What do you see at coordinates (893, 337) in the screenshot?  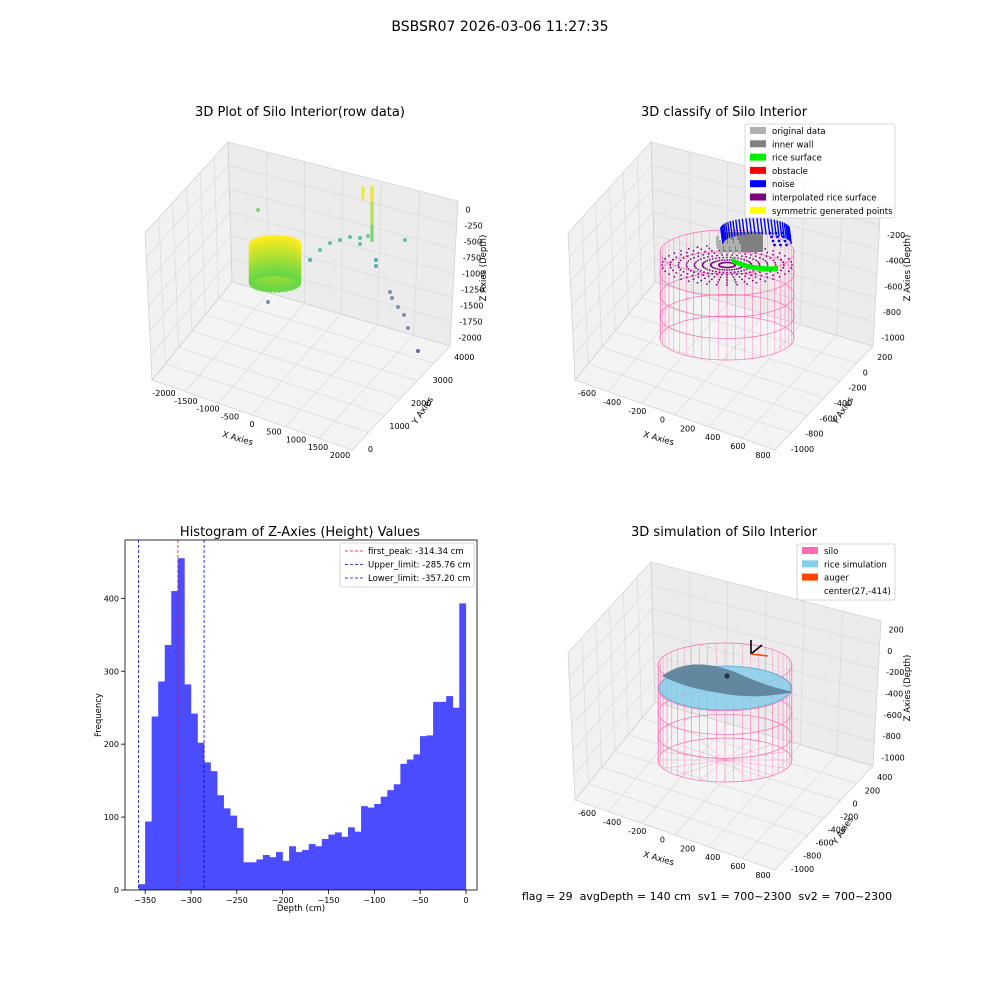 I see `z-tick-label: -1000` at bounding box center [893, 337].